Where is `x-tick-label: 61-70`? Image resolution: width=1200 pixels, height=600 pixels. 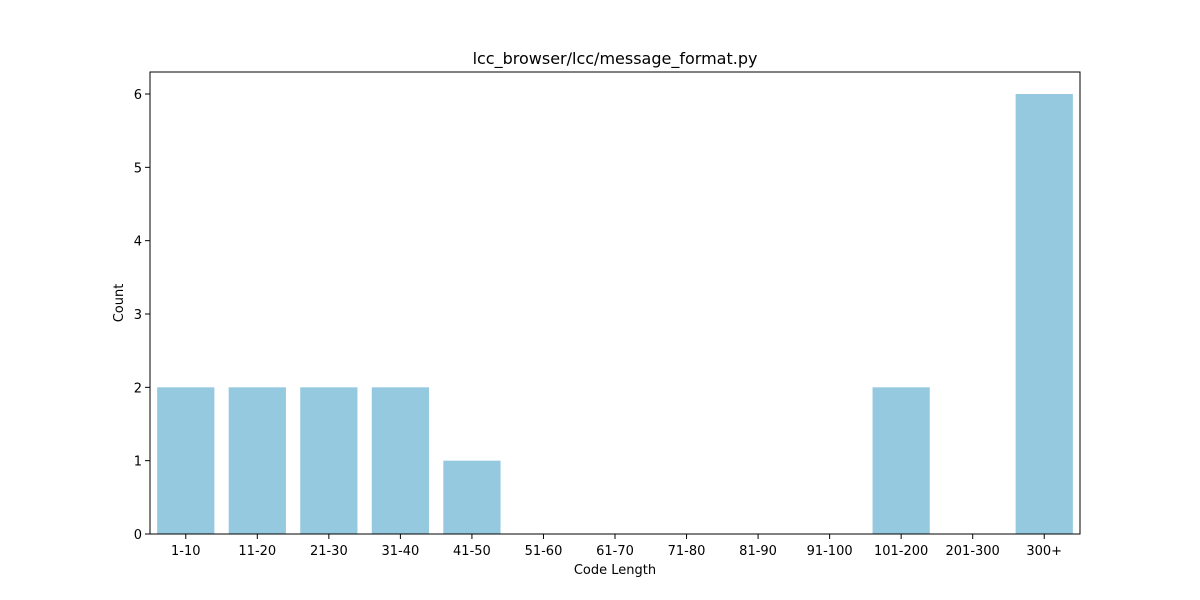 x-tick-label: 61-70 is located at coordinates (615, 551).